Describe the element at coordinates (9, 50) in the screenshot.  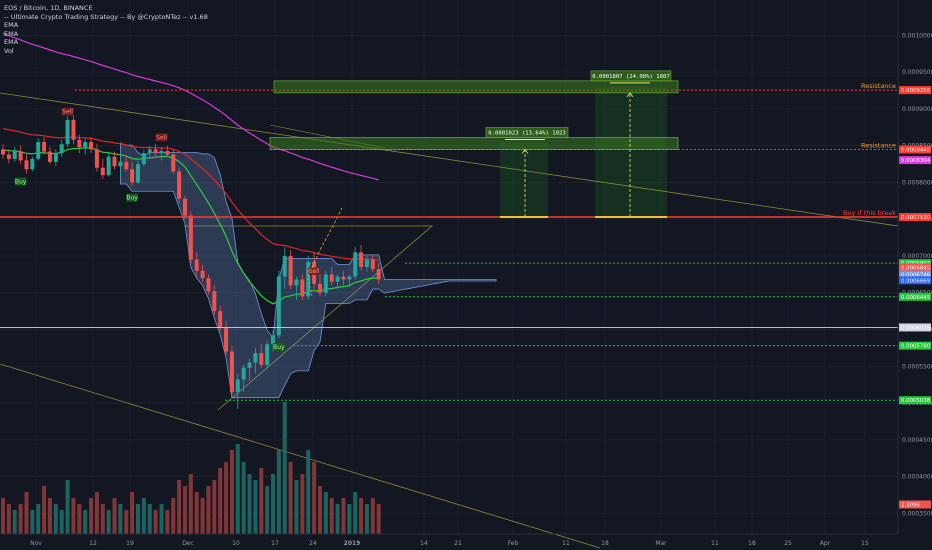
I see `indicator-vol: Vol` at that location.